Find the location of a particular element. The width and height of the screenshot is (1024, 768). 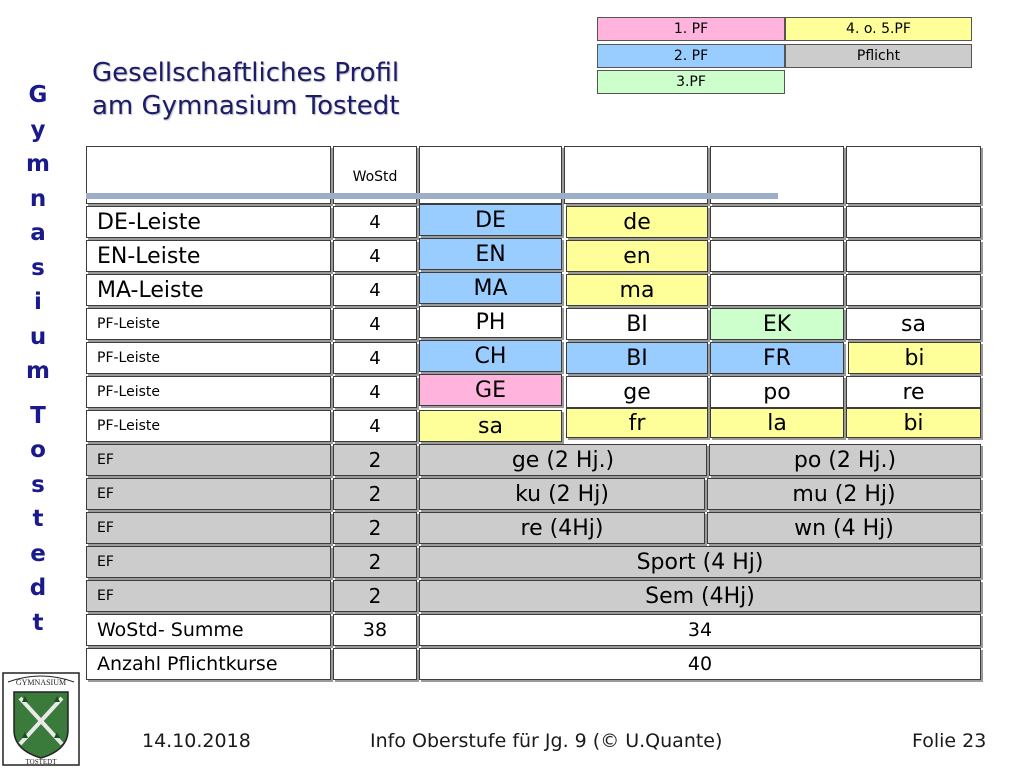

footer-center: Info Oberstufe für Jg. 9 (© U.Quante) is located at coordinates (546, 741).